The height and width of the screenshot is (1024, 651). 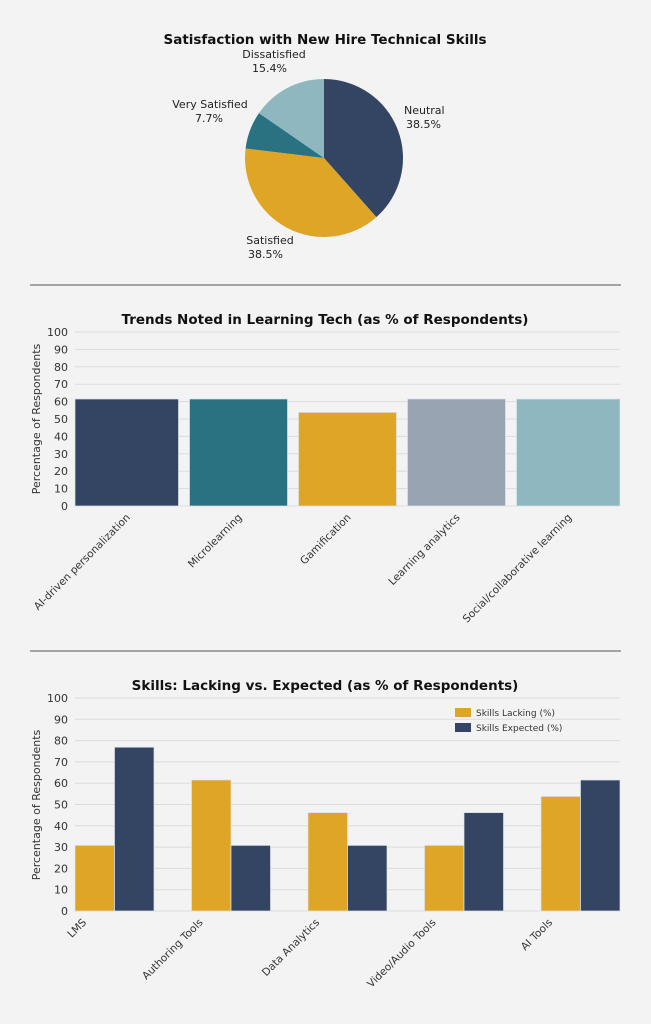 I want to click on legend-label: Skills Expected (%), so click(x=519, y=729).